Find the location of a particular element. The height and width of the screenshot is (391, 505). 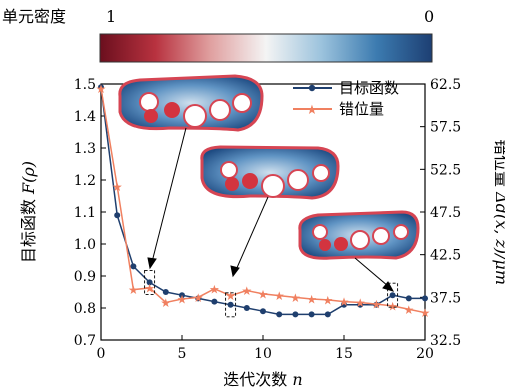

y-right-tick-label: 47.5 is located at coordinates (445, 213).